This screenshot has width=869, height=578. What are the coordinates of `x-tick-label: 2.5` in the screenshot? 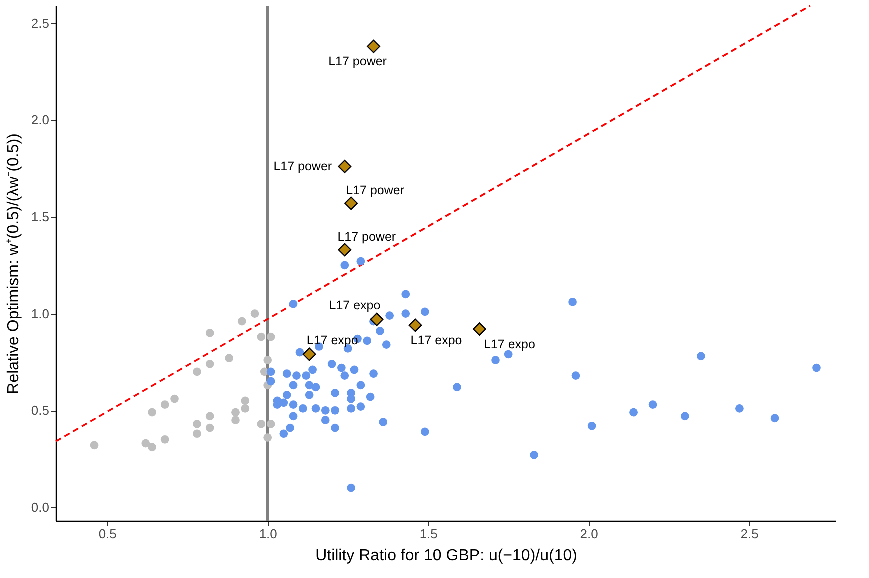 It's located at (749, 534).